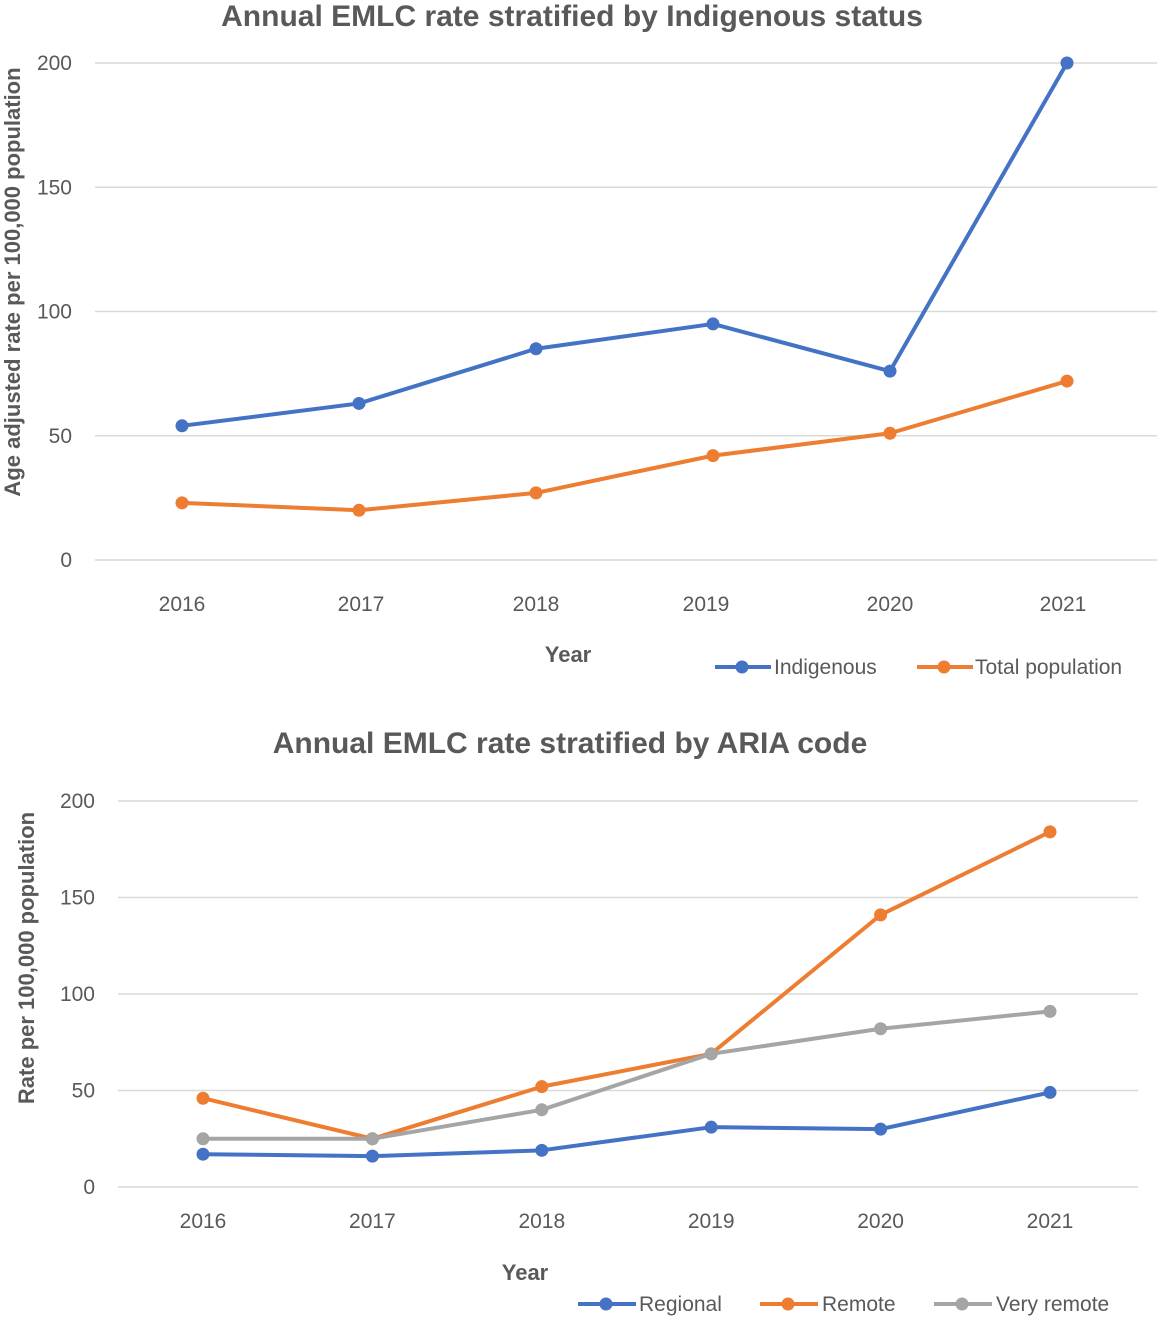 This screenshot has height=1318, width=1157. Describe the element at coordinates (542, 1150) in the screenshot. I see `data-point-regional-2018` at that location.